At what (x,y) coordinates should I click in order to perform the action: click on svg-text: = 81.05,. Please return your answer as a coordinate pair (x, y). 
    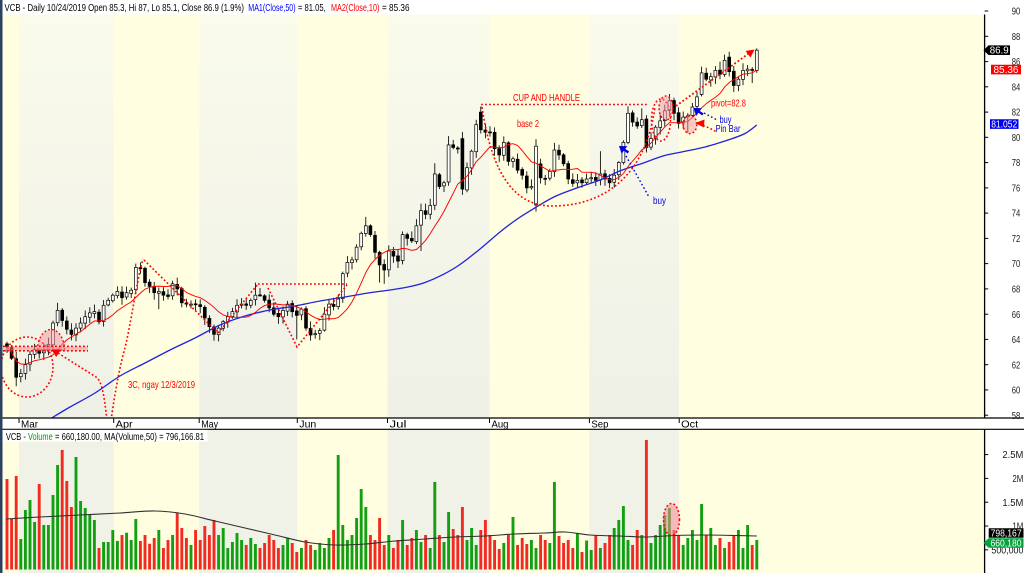
    Looking at the image, I should click on (312, 8).